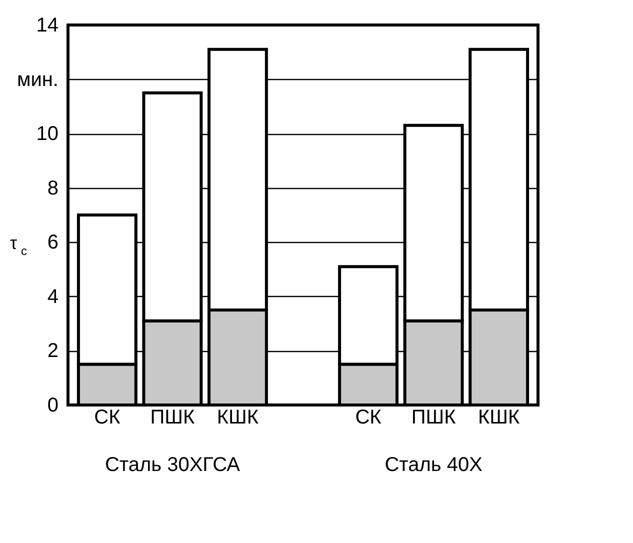 The height and width of the screenshot is (543, 633). Describe the element at coordinates (37, 79) in the screenshot. I see `y-tick-label: мин.` at that location.